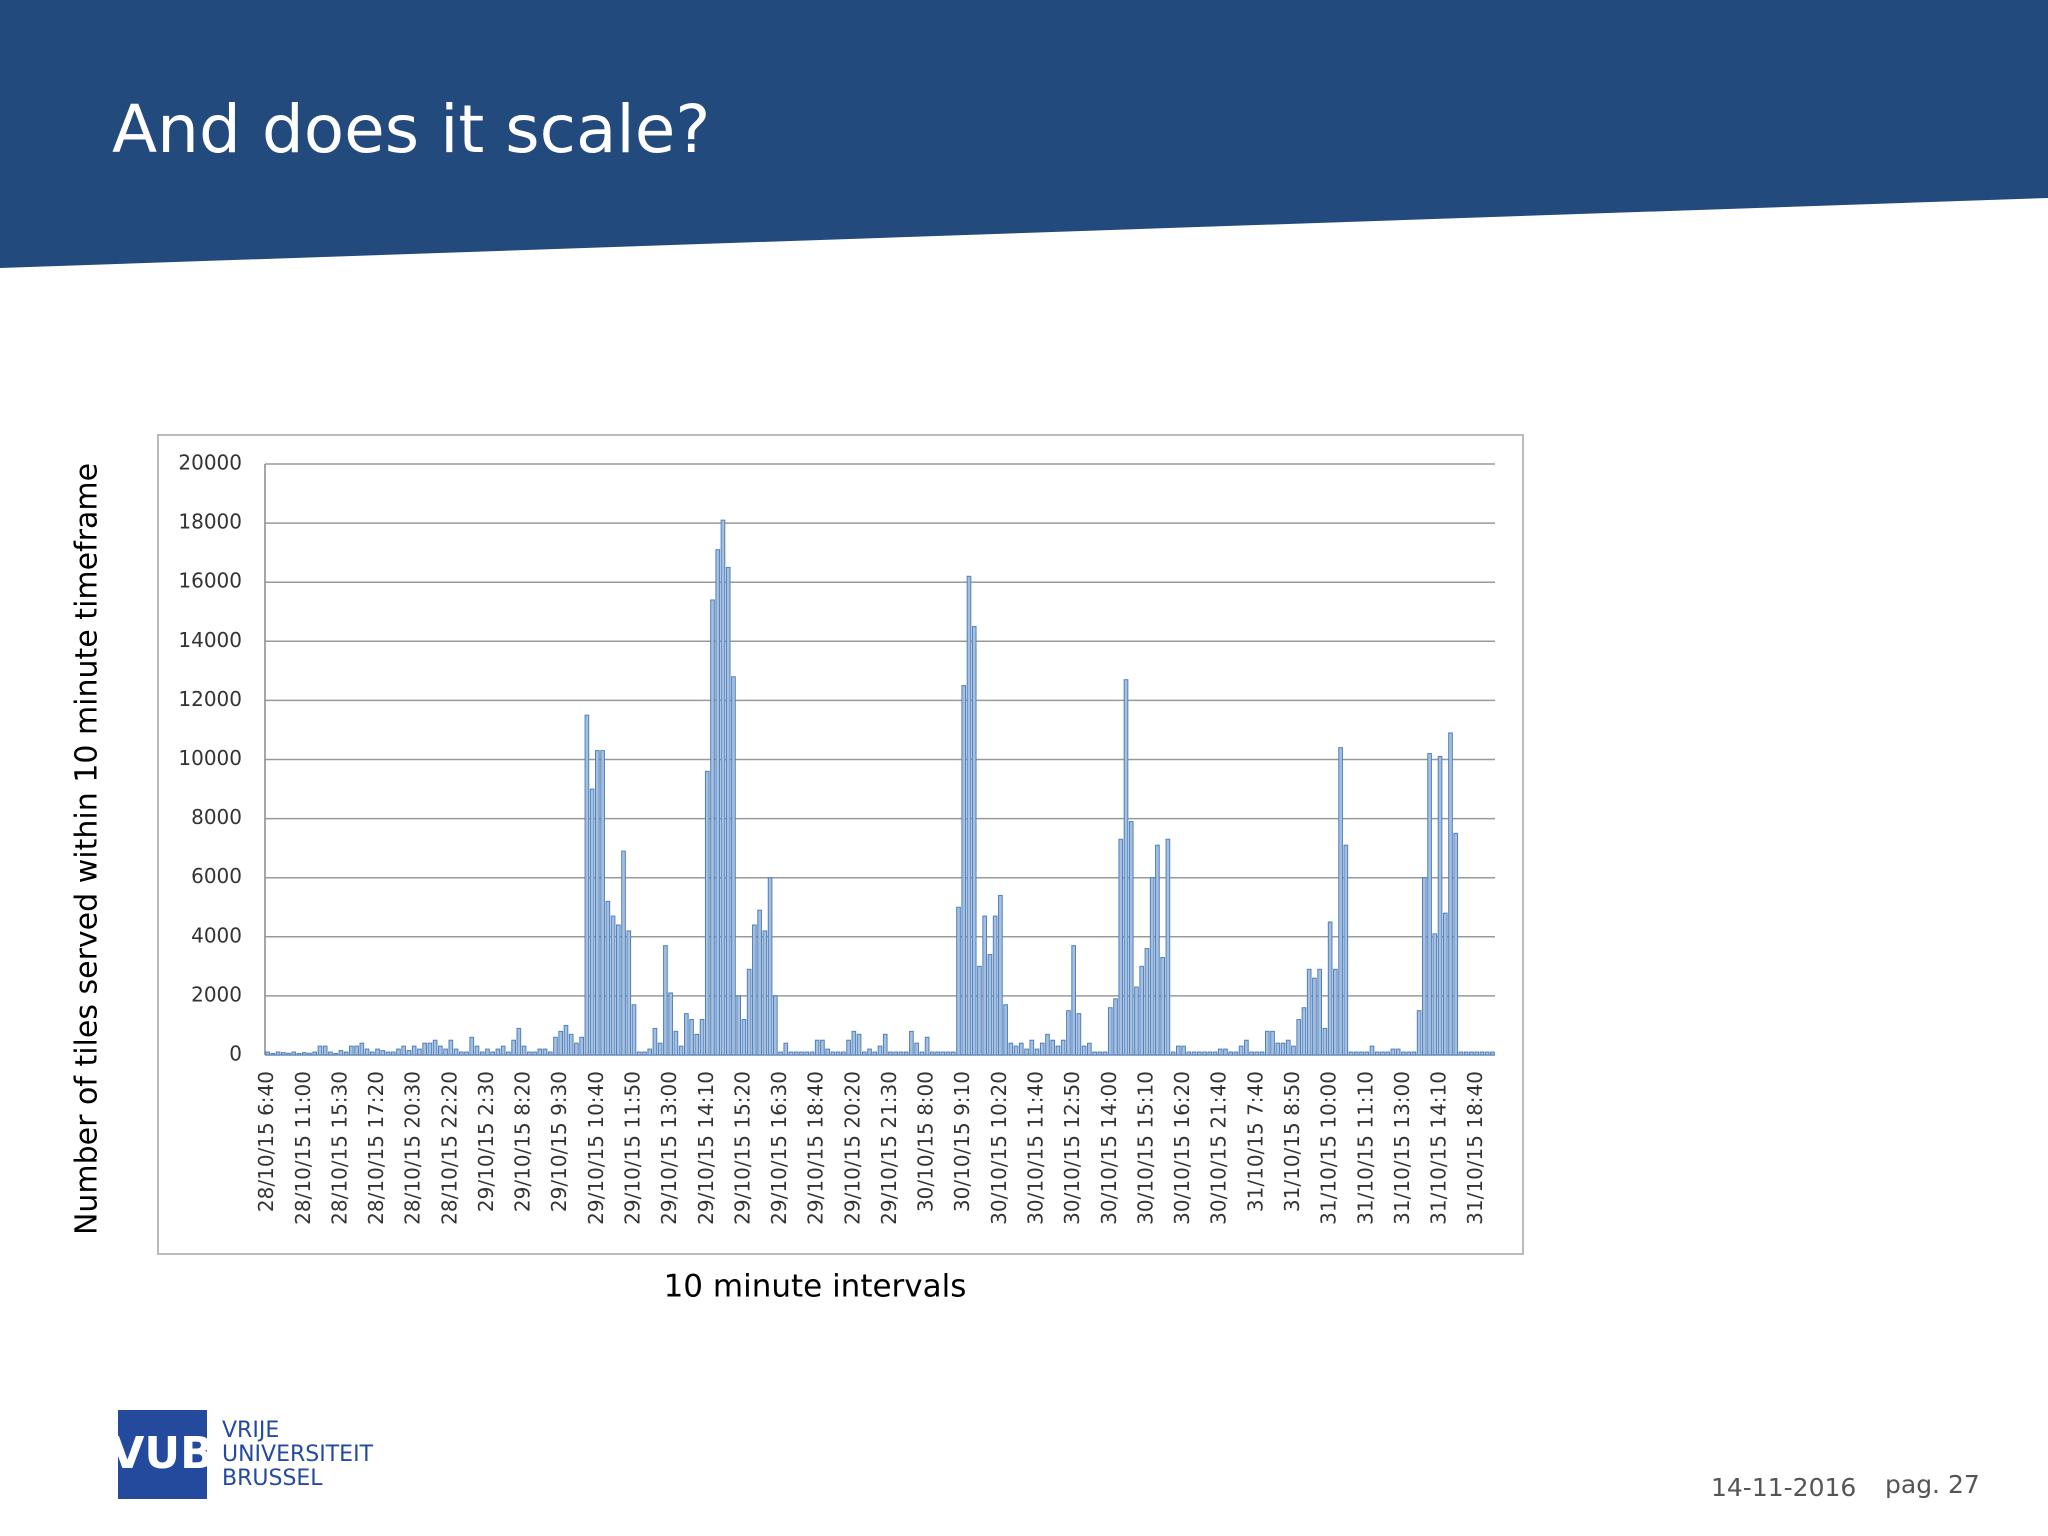 The image size is (2048, 1536). Describe the element at coordinates (210, 758) in the screenshot. I see `y-tick-label: 10000` at that location.